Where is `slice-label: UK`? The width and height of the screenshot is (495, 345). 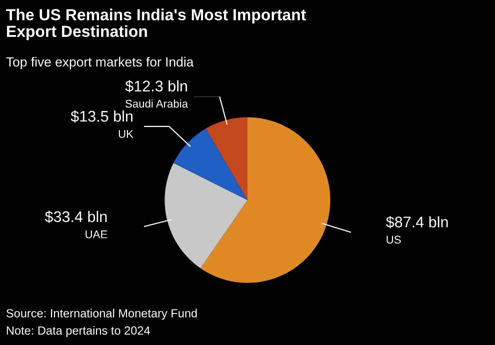 slice-label: UK is located at coordinates (126, 134).